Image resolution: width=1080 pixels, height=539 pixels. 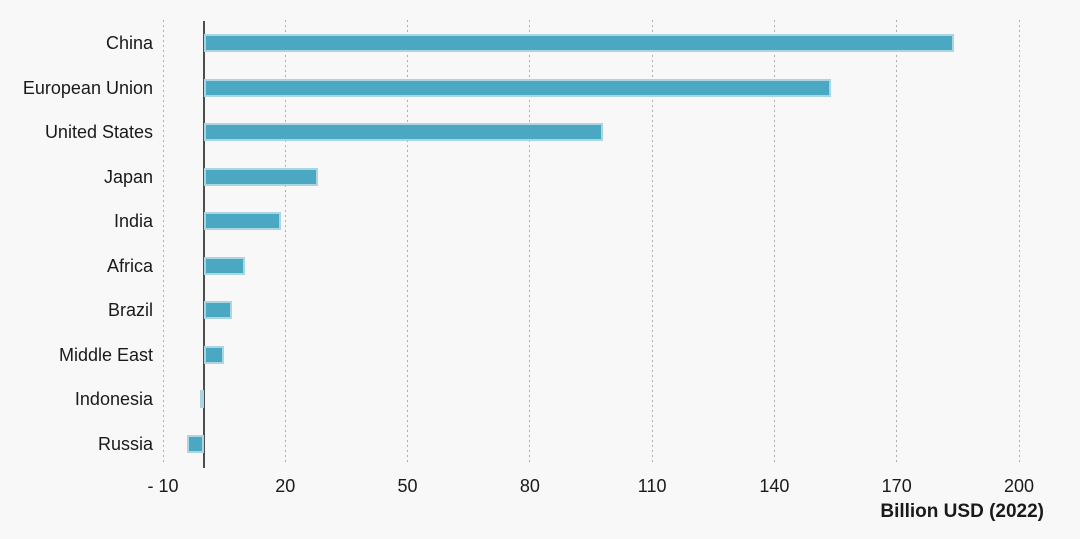 I want to click on gridline-x--10, so click(x=163, y=242).